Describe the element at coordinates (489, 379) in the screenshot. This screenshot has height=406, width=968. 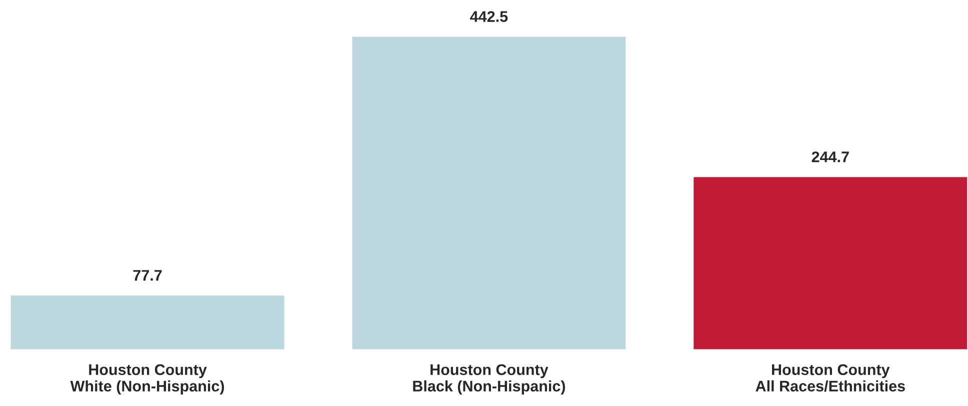
I see `x-tick-label: Houston County Black (Non-Hispanic)` at that location.